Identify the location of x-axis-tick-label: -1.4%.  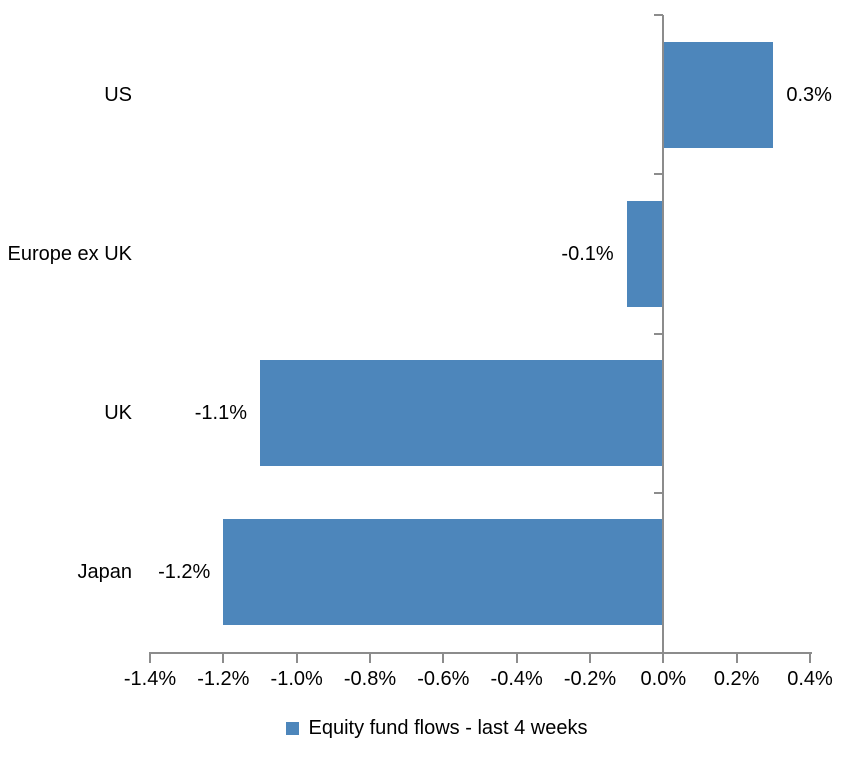
(150, 679).